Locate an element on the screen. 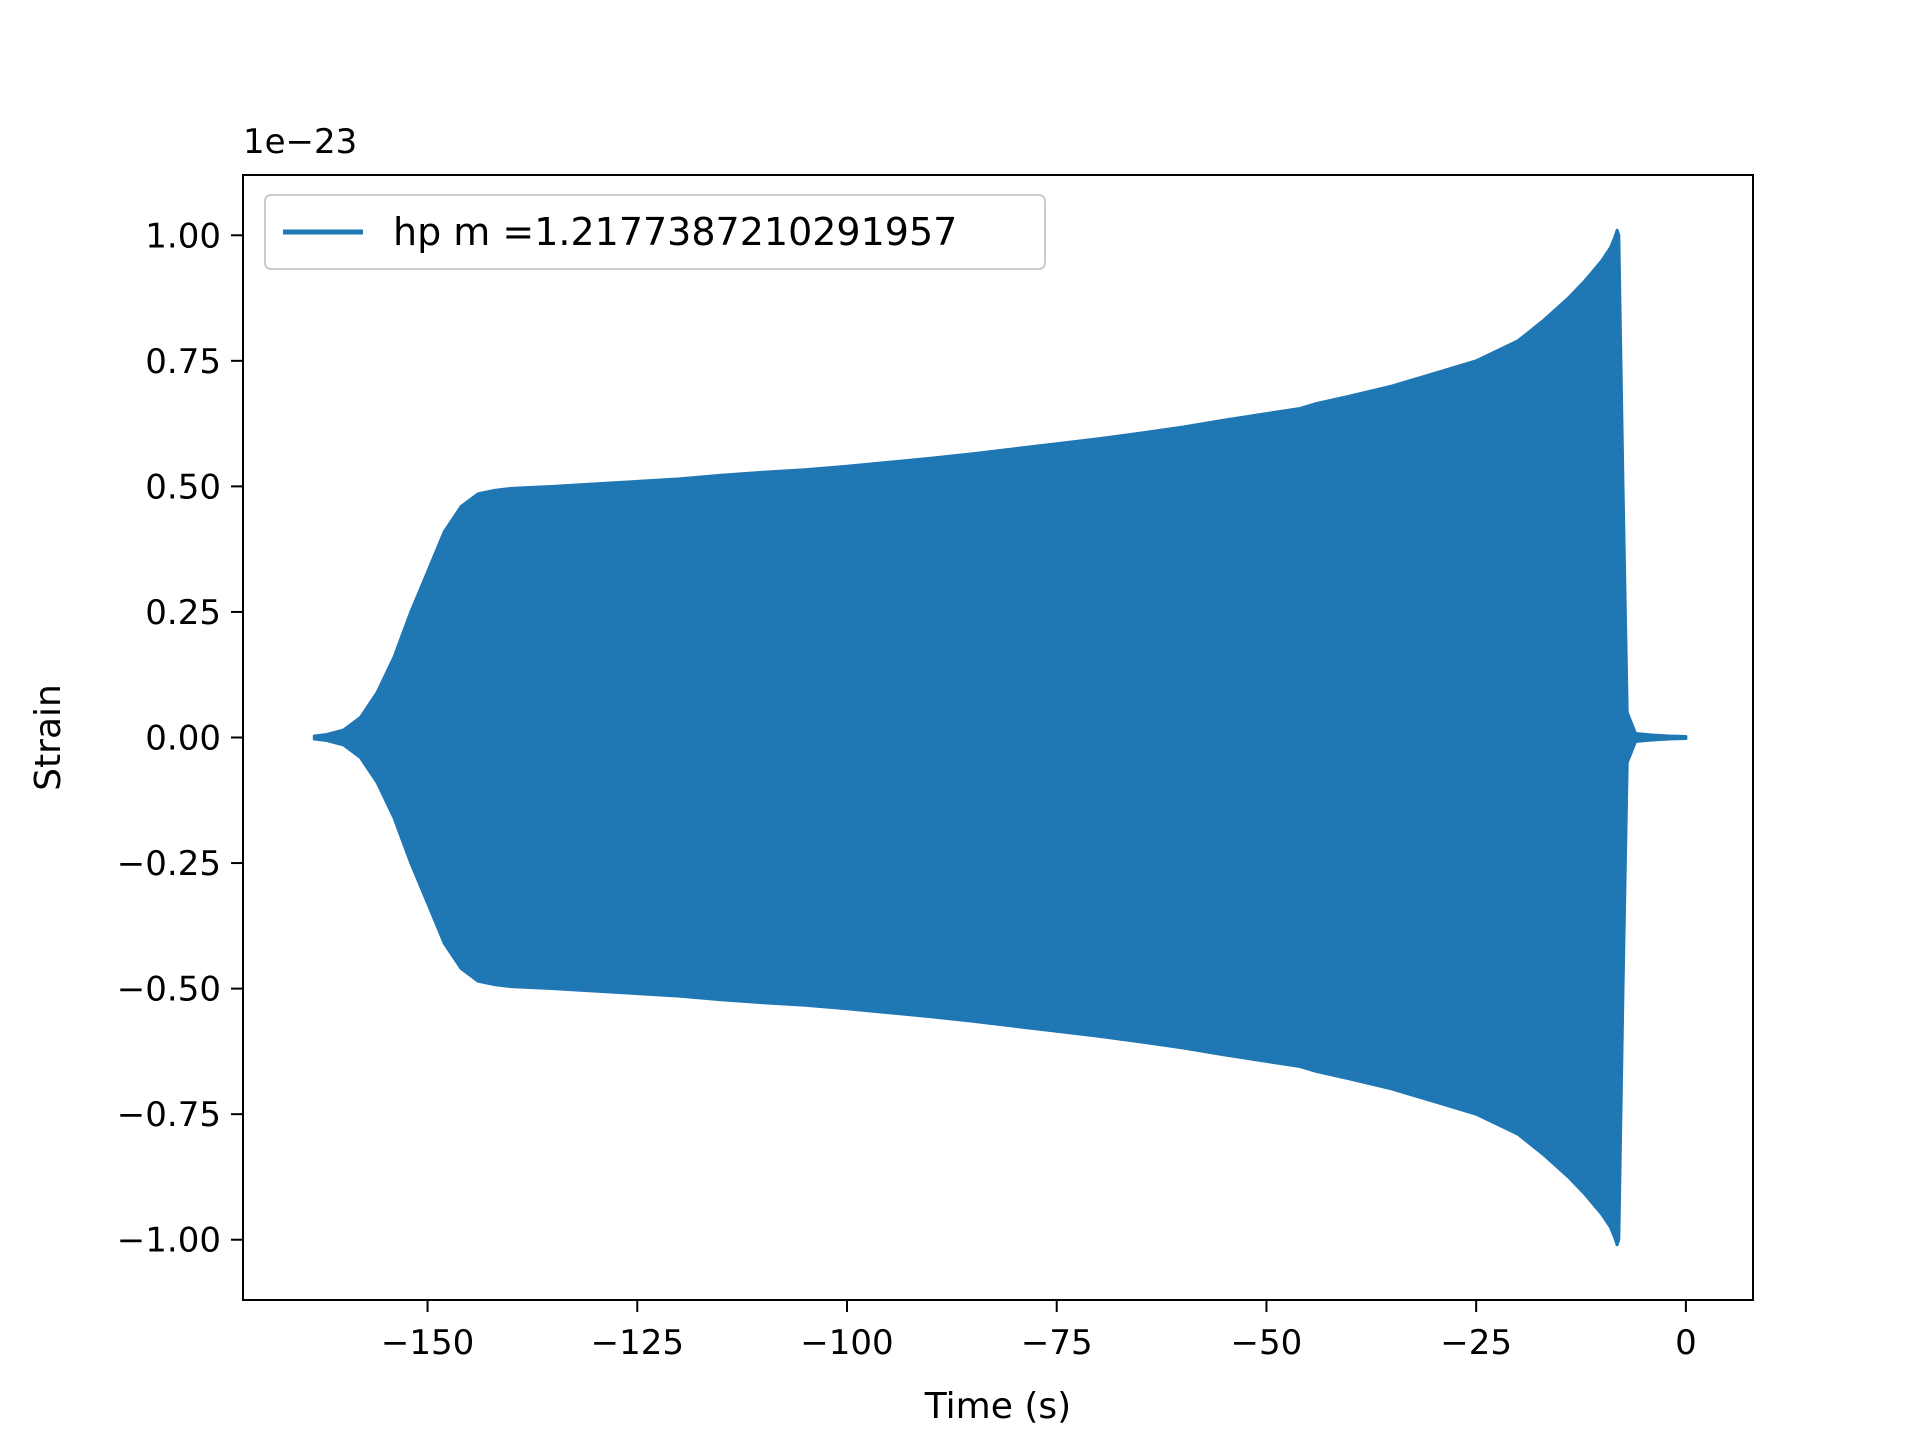 The height and width of the screenshot is (1440, 1920). y-axis: 1.00 0.75 0.50 0.25 0.00 −0.25 −0.50 −0.75 −1.00 is located at coordinates (180, 738).